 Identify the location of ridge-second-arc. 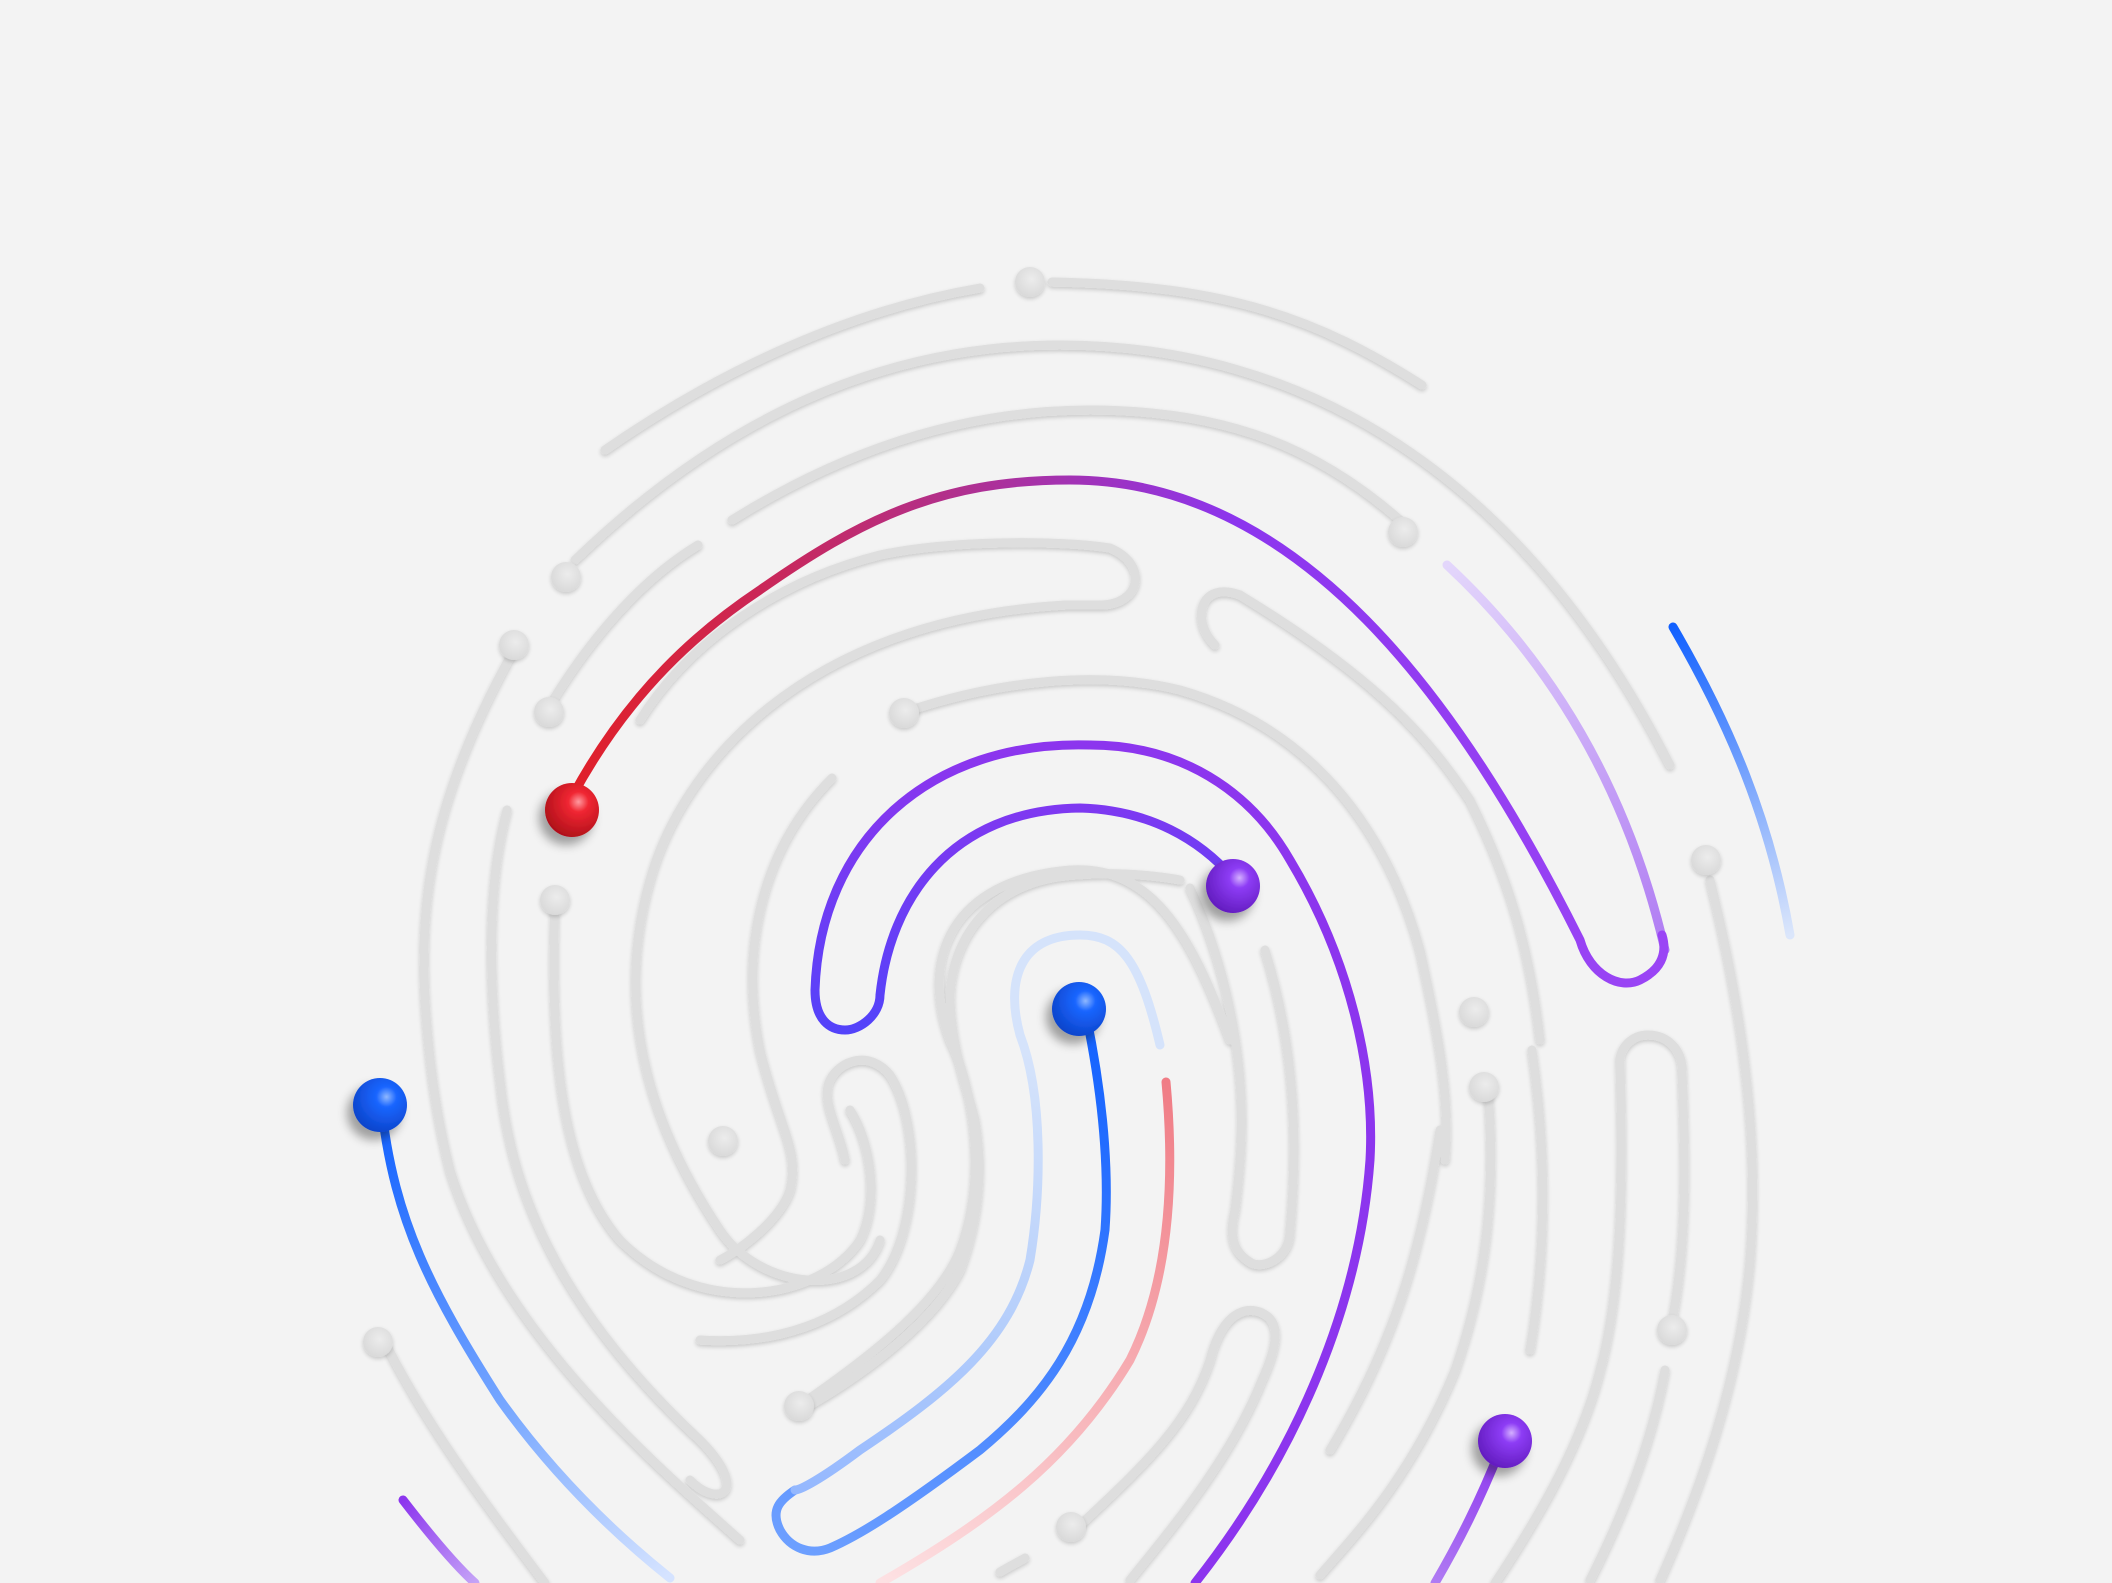
(1122, 555).